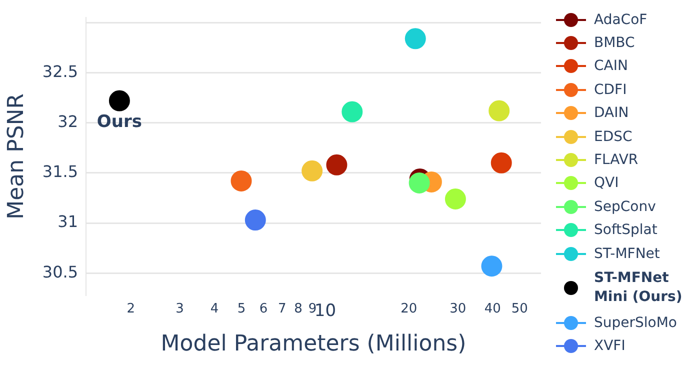 This screenshot has width=700, height=366. I want to click on x-tick-label: 4, so click(214, 308).